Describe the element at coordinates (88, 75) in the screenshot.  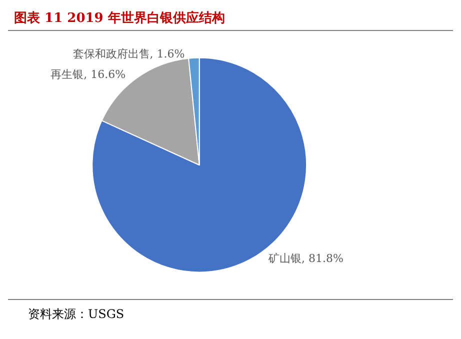
I see `slice-label: 再生银, 16.6%` at that location.